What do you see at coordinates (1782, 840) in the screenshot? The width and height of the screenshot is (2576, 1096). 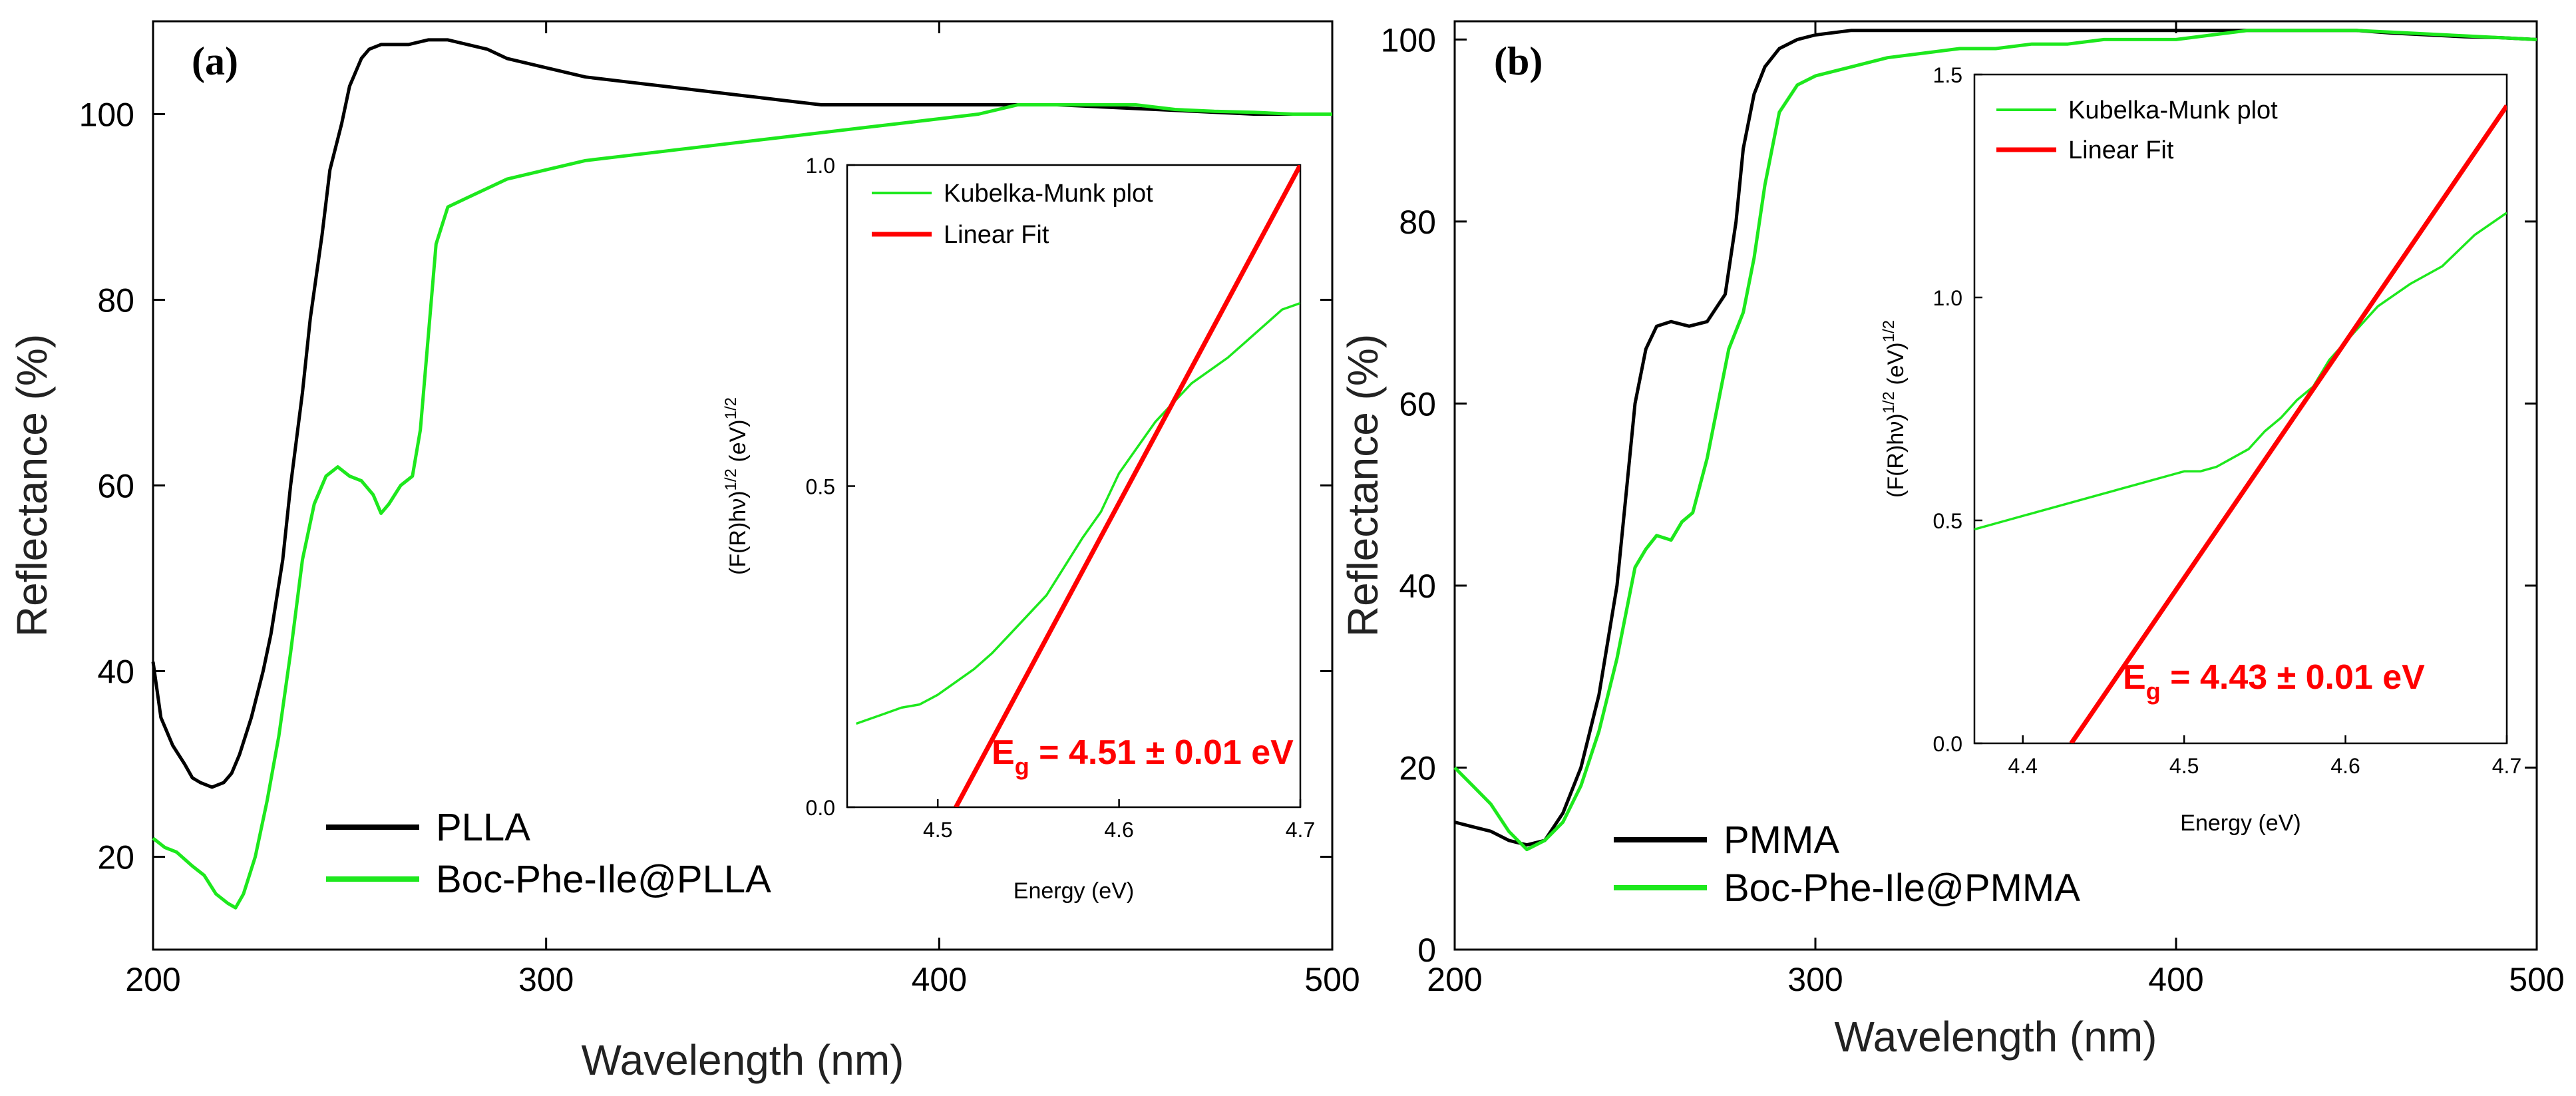 I see `legend-label-pmma: PMMA` at bounding box center [1782, 840].